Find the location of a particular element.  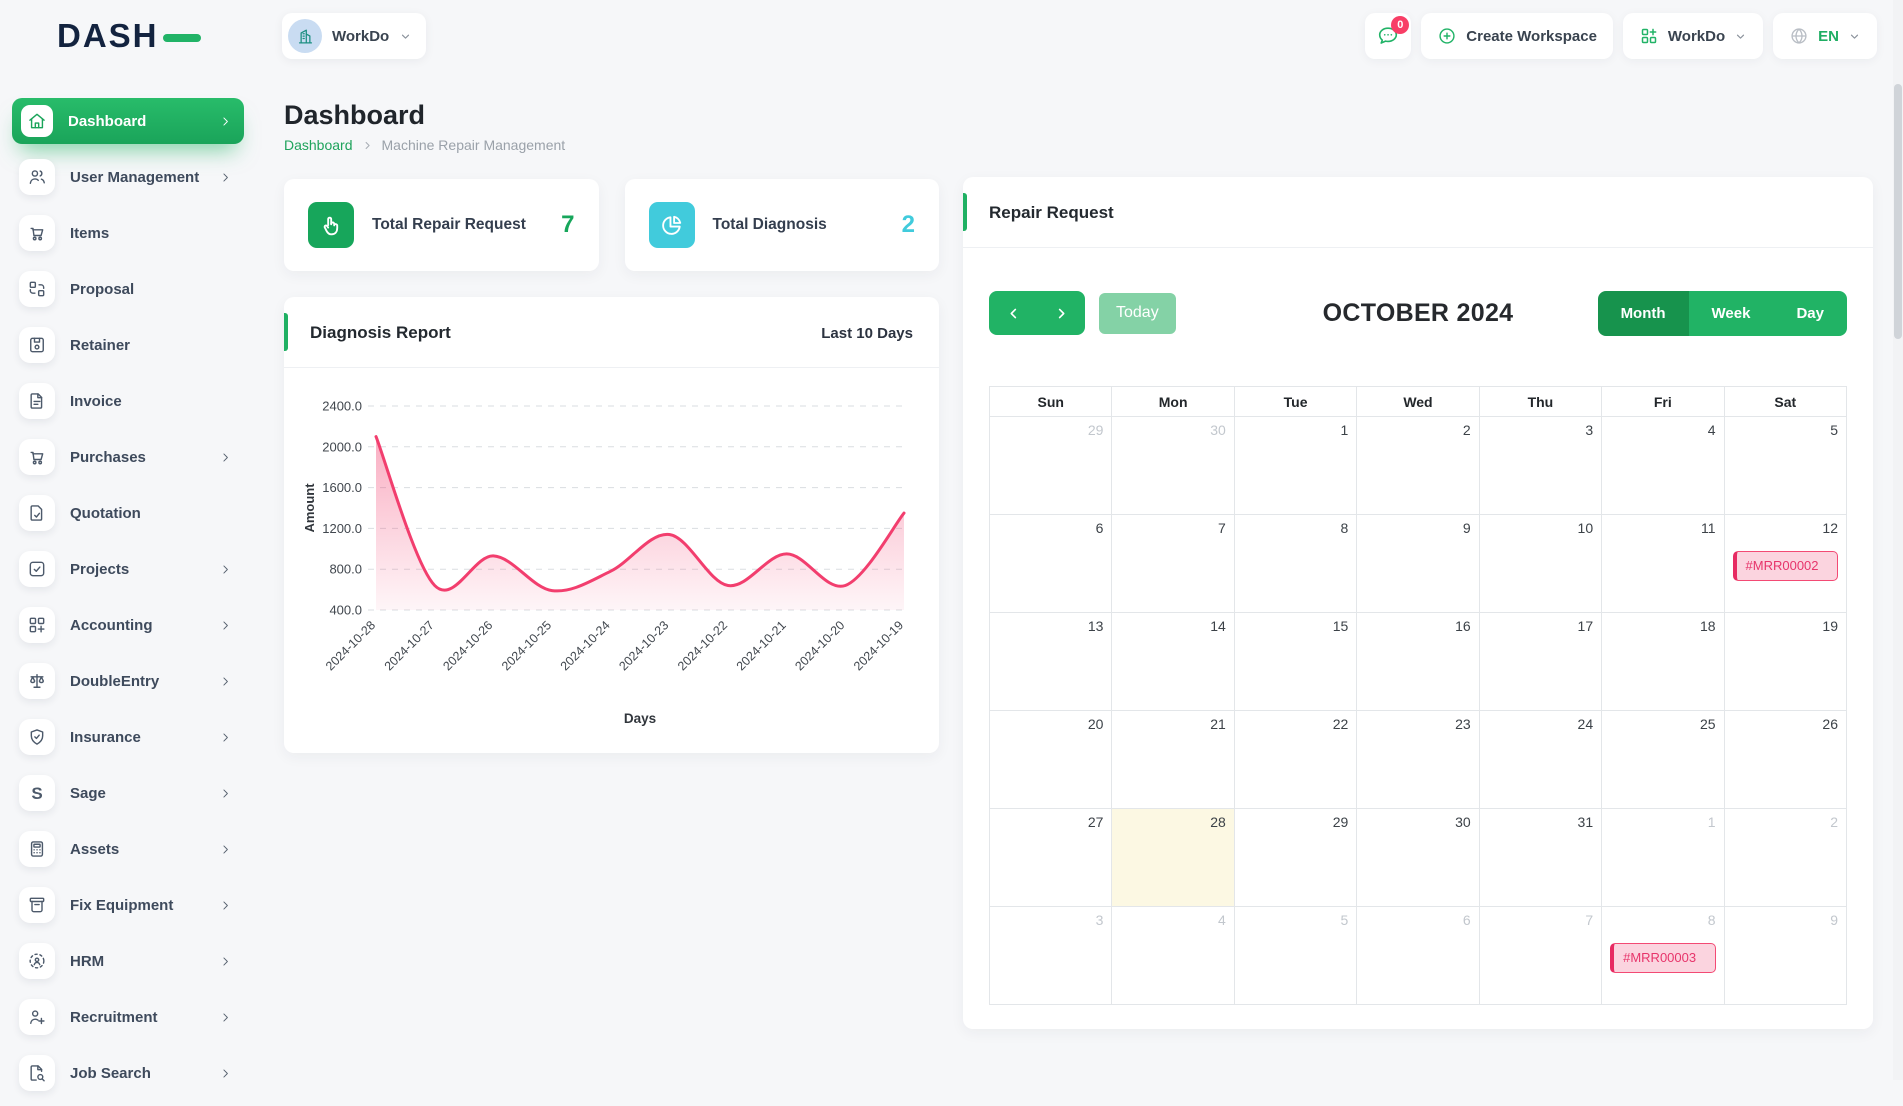

sidebar-item-items: Items is located at coordinates (128, 233).